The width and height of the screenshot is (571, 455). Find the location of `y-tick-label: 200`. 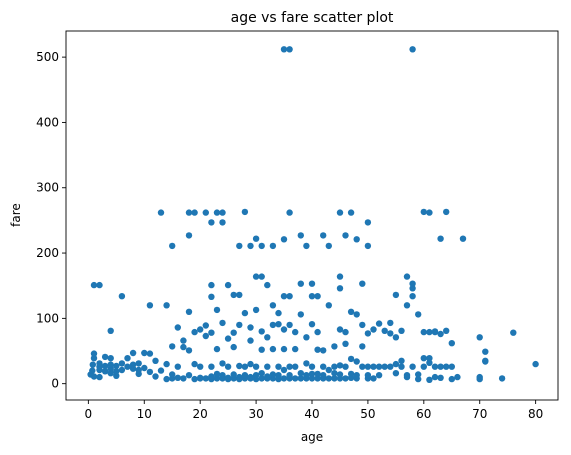

y-tick-label: 200 is located at coordinates (47, 253).